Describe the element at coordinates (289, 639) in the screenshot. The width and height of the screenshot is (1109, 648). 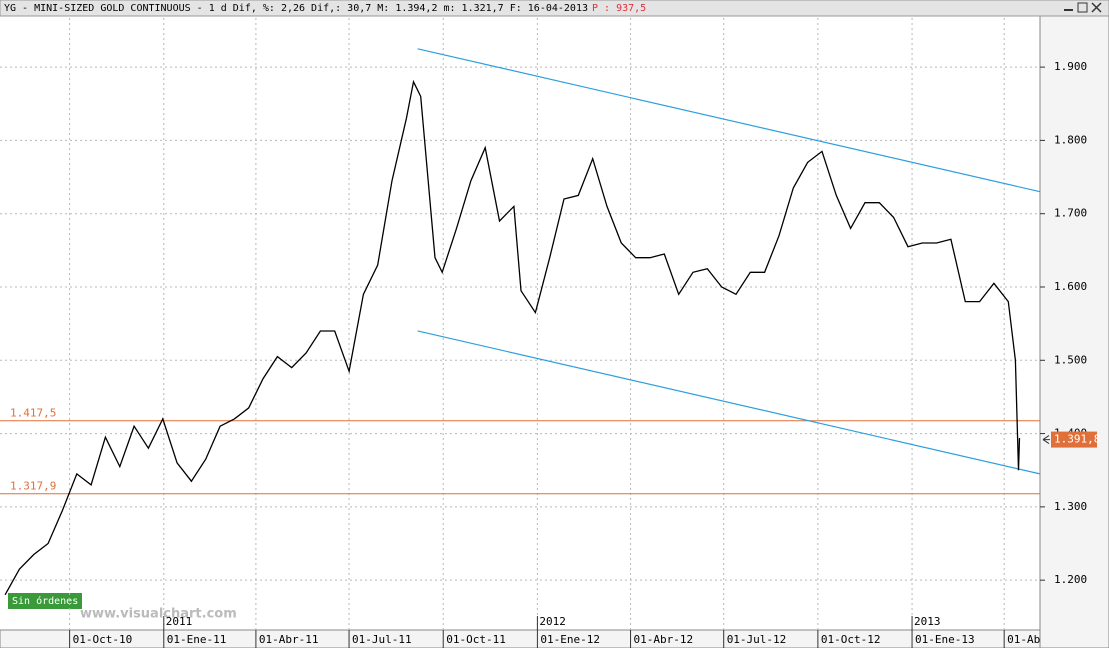
I see `x-tick-label: 01-Abr-11` at that location.